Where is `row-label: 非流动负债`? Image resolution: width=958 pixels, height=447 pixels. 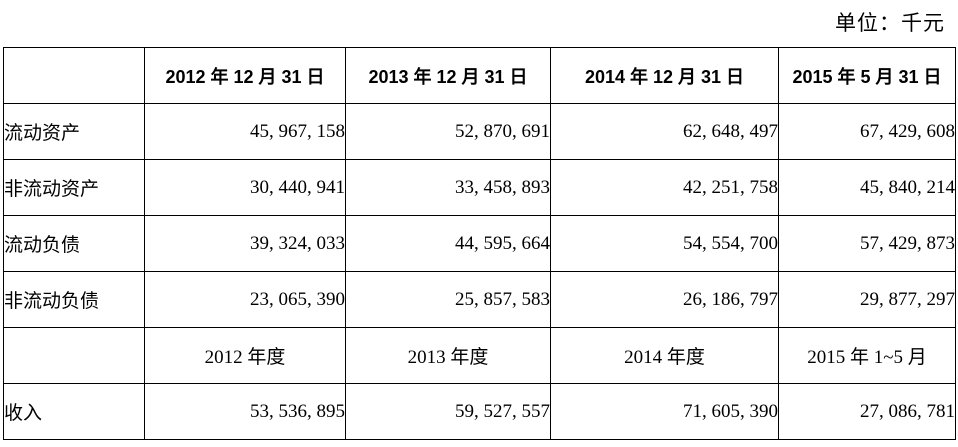
row-label: 非流动负债 is located at coordinates (74, 299).